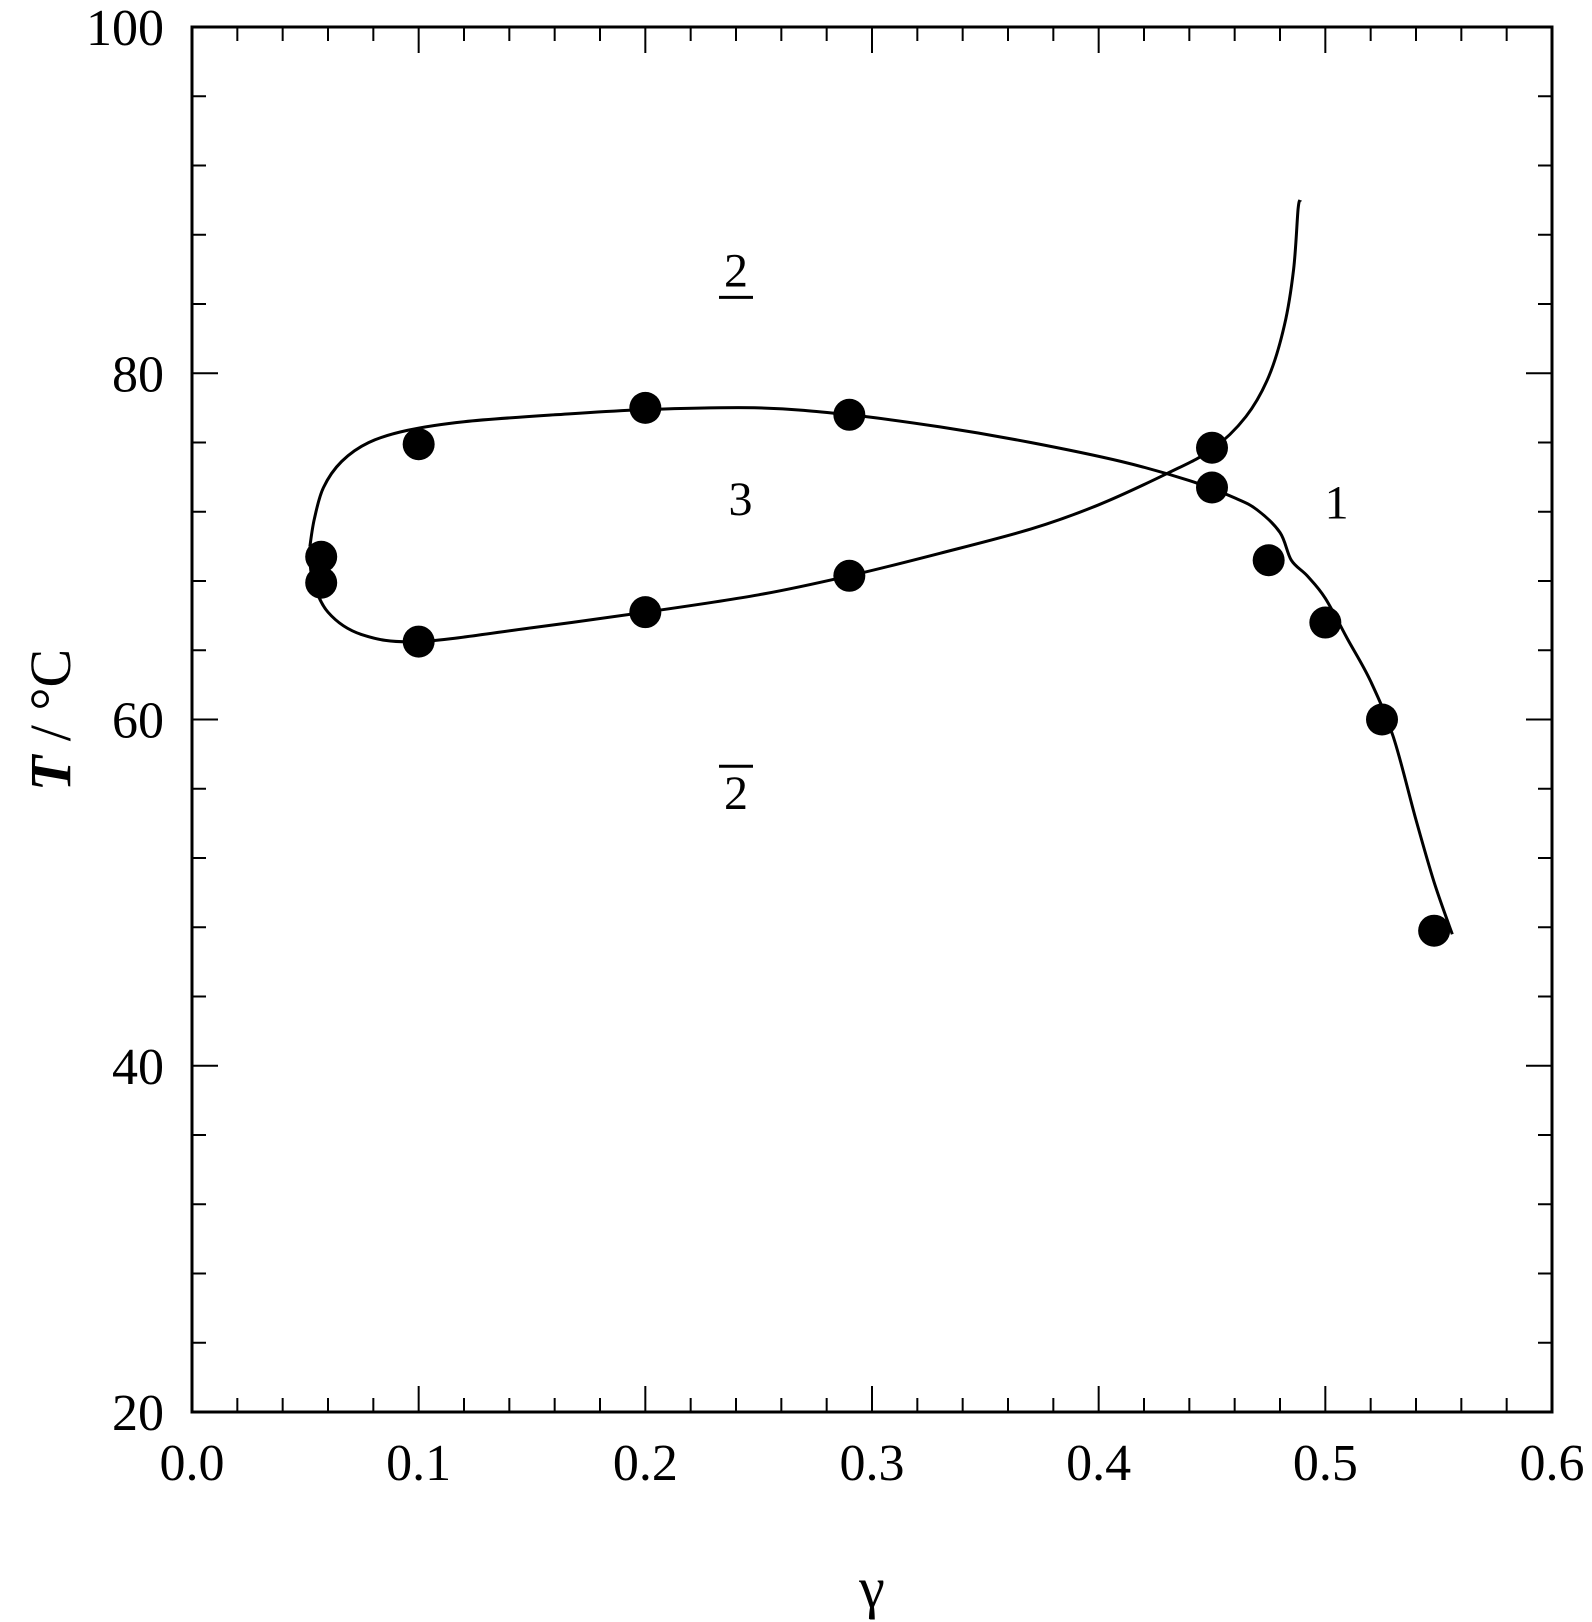  Describe the element at coordinates (1552, 1463) in the screenshot. I see `x-tick-label: 0.6` at that location.